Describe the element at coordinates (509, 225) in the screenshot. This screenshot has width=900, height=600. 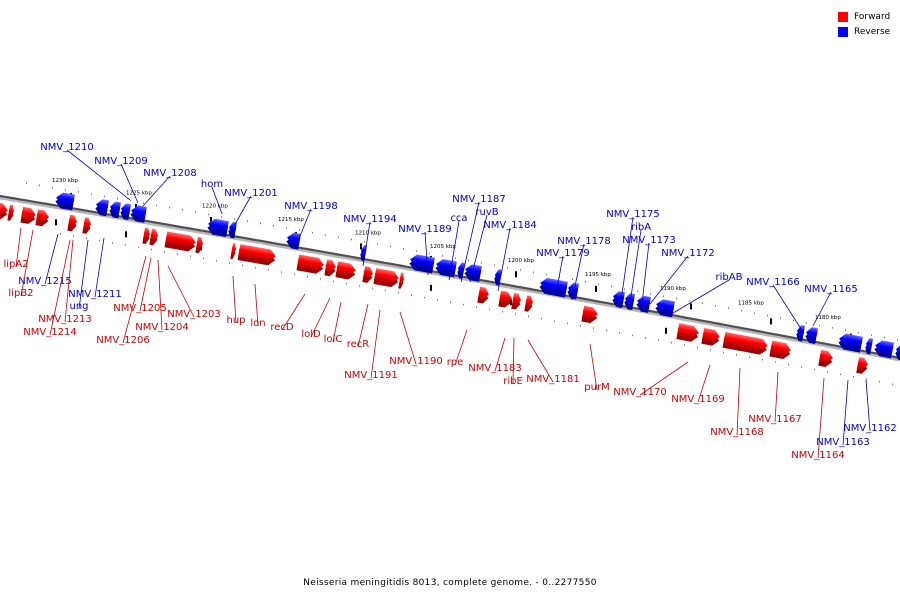
I see `gene-label: NMV_1184` at that location.